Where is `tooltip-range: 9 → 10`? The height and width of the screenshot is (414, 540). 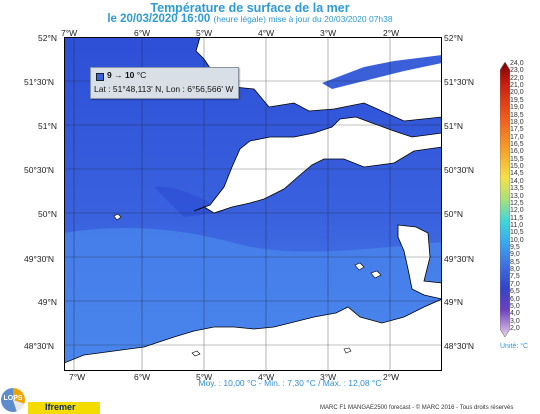 tooltip-range: 9 → 10 is located at coordinates (121, 75).